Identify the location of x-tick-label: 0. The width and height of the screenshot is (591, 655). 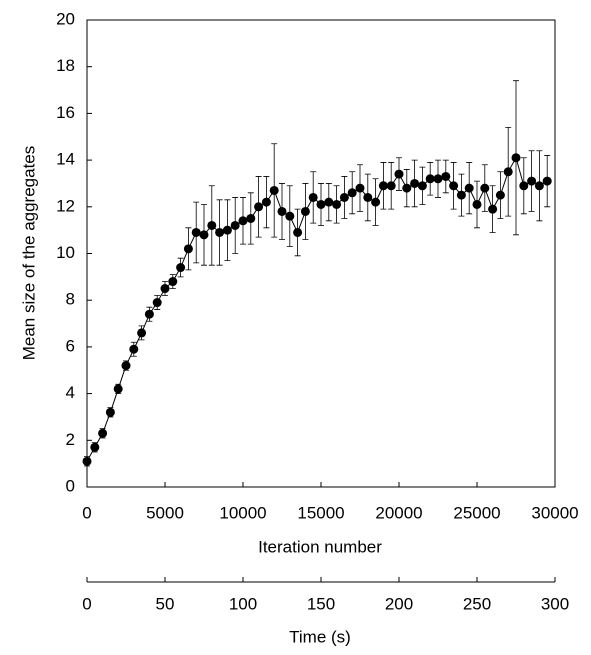
(86, 512).